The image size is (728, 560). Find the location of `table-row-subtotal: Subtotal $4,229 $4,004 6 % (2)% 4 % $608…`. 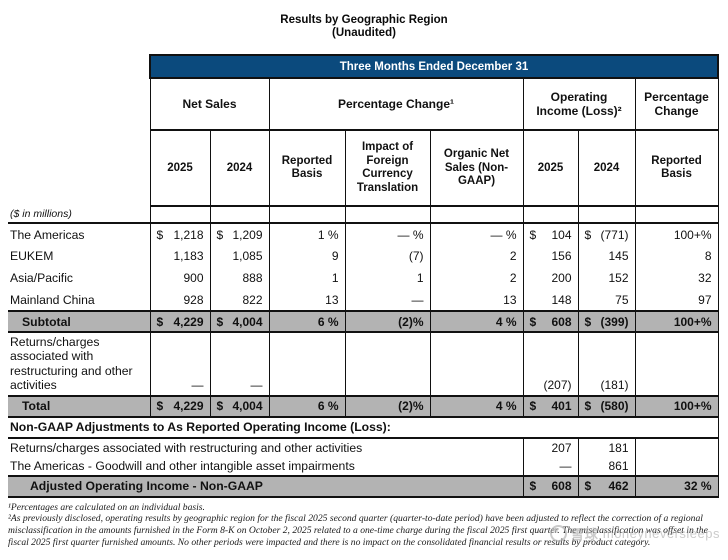

table-row-subtotal: Subtotal $4,229 $4,004 6 % (2)% 4 % $608… is located at coordinates (363, 322).